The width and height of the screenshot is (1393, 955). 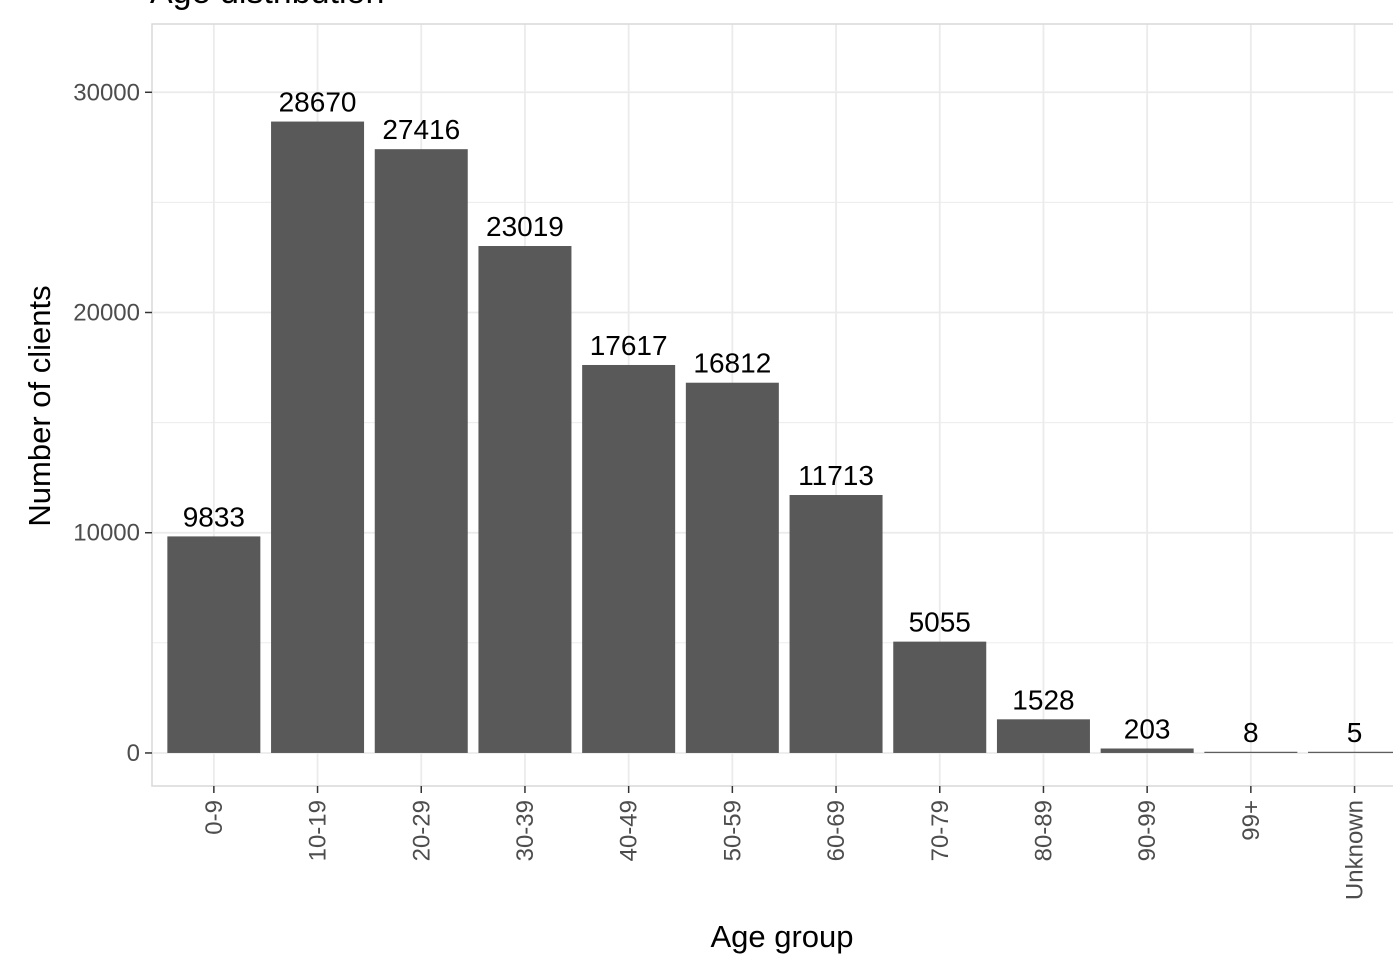 I want to click on x-tick-label: 90-99, so click(x=1147, y=830).